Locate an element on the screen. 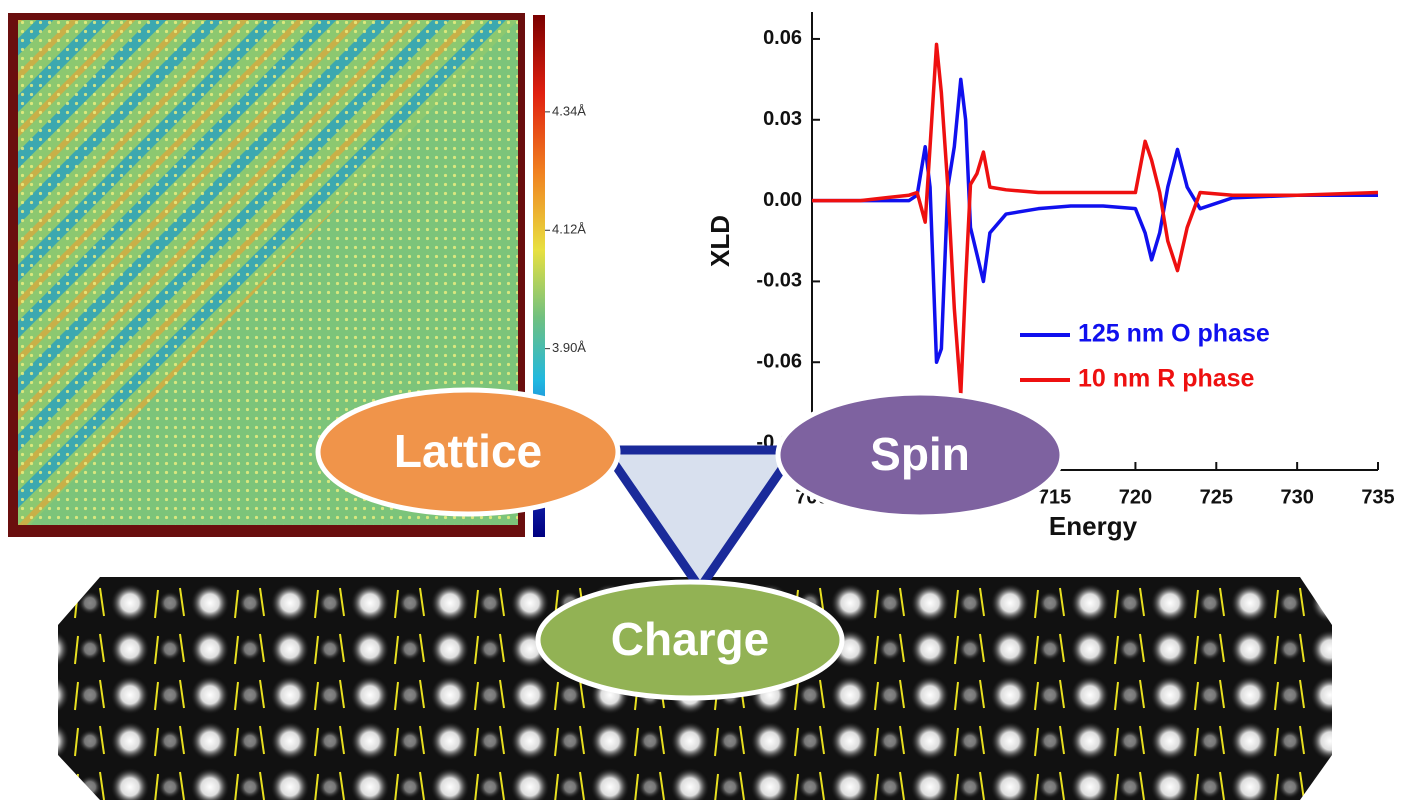  x-axis-label: Energy is located at coordinates (1093, 526).